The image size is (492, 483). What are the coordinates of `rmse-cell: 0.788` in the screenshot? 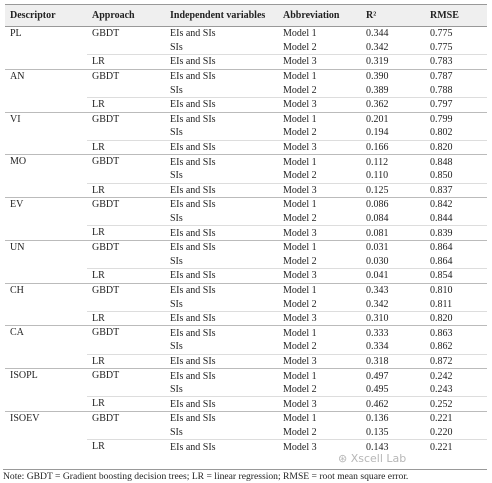 It's located at (441, 90).